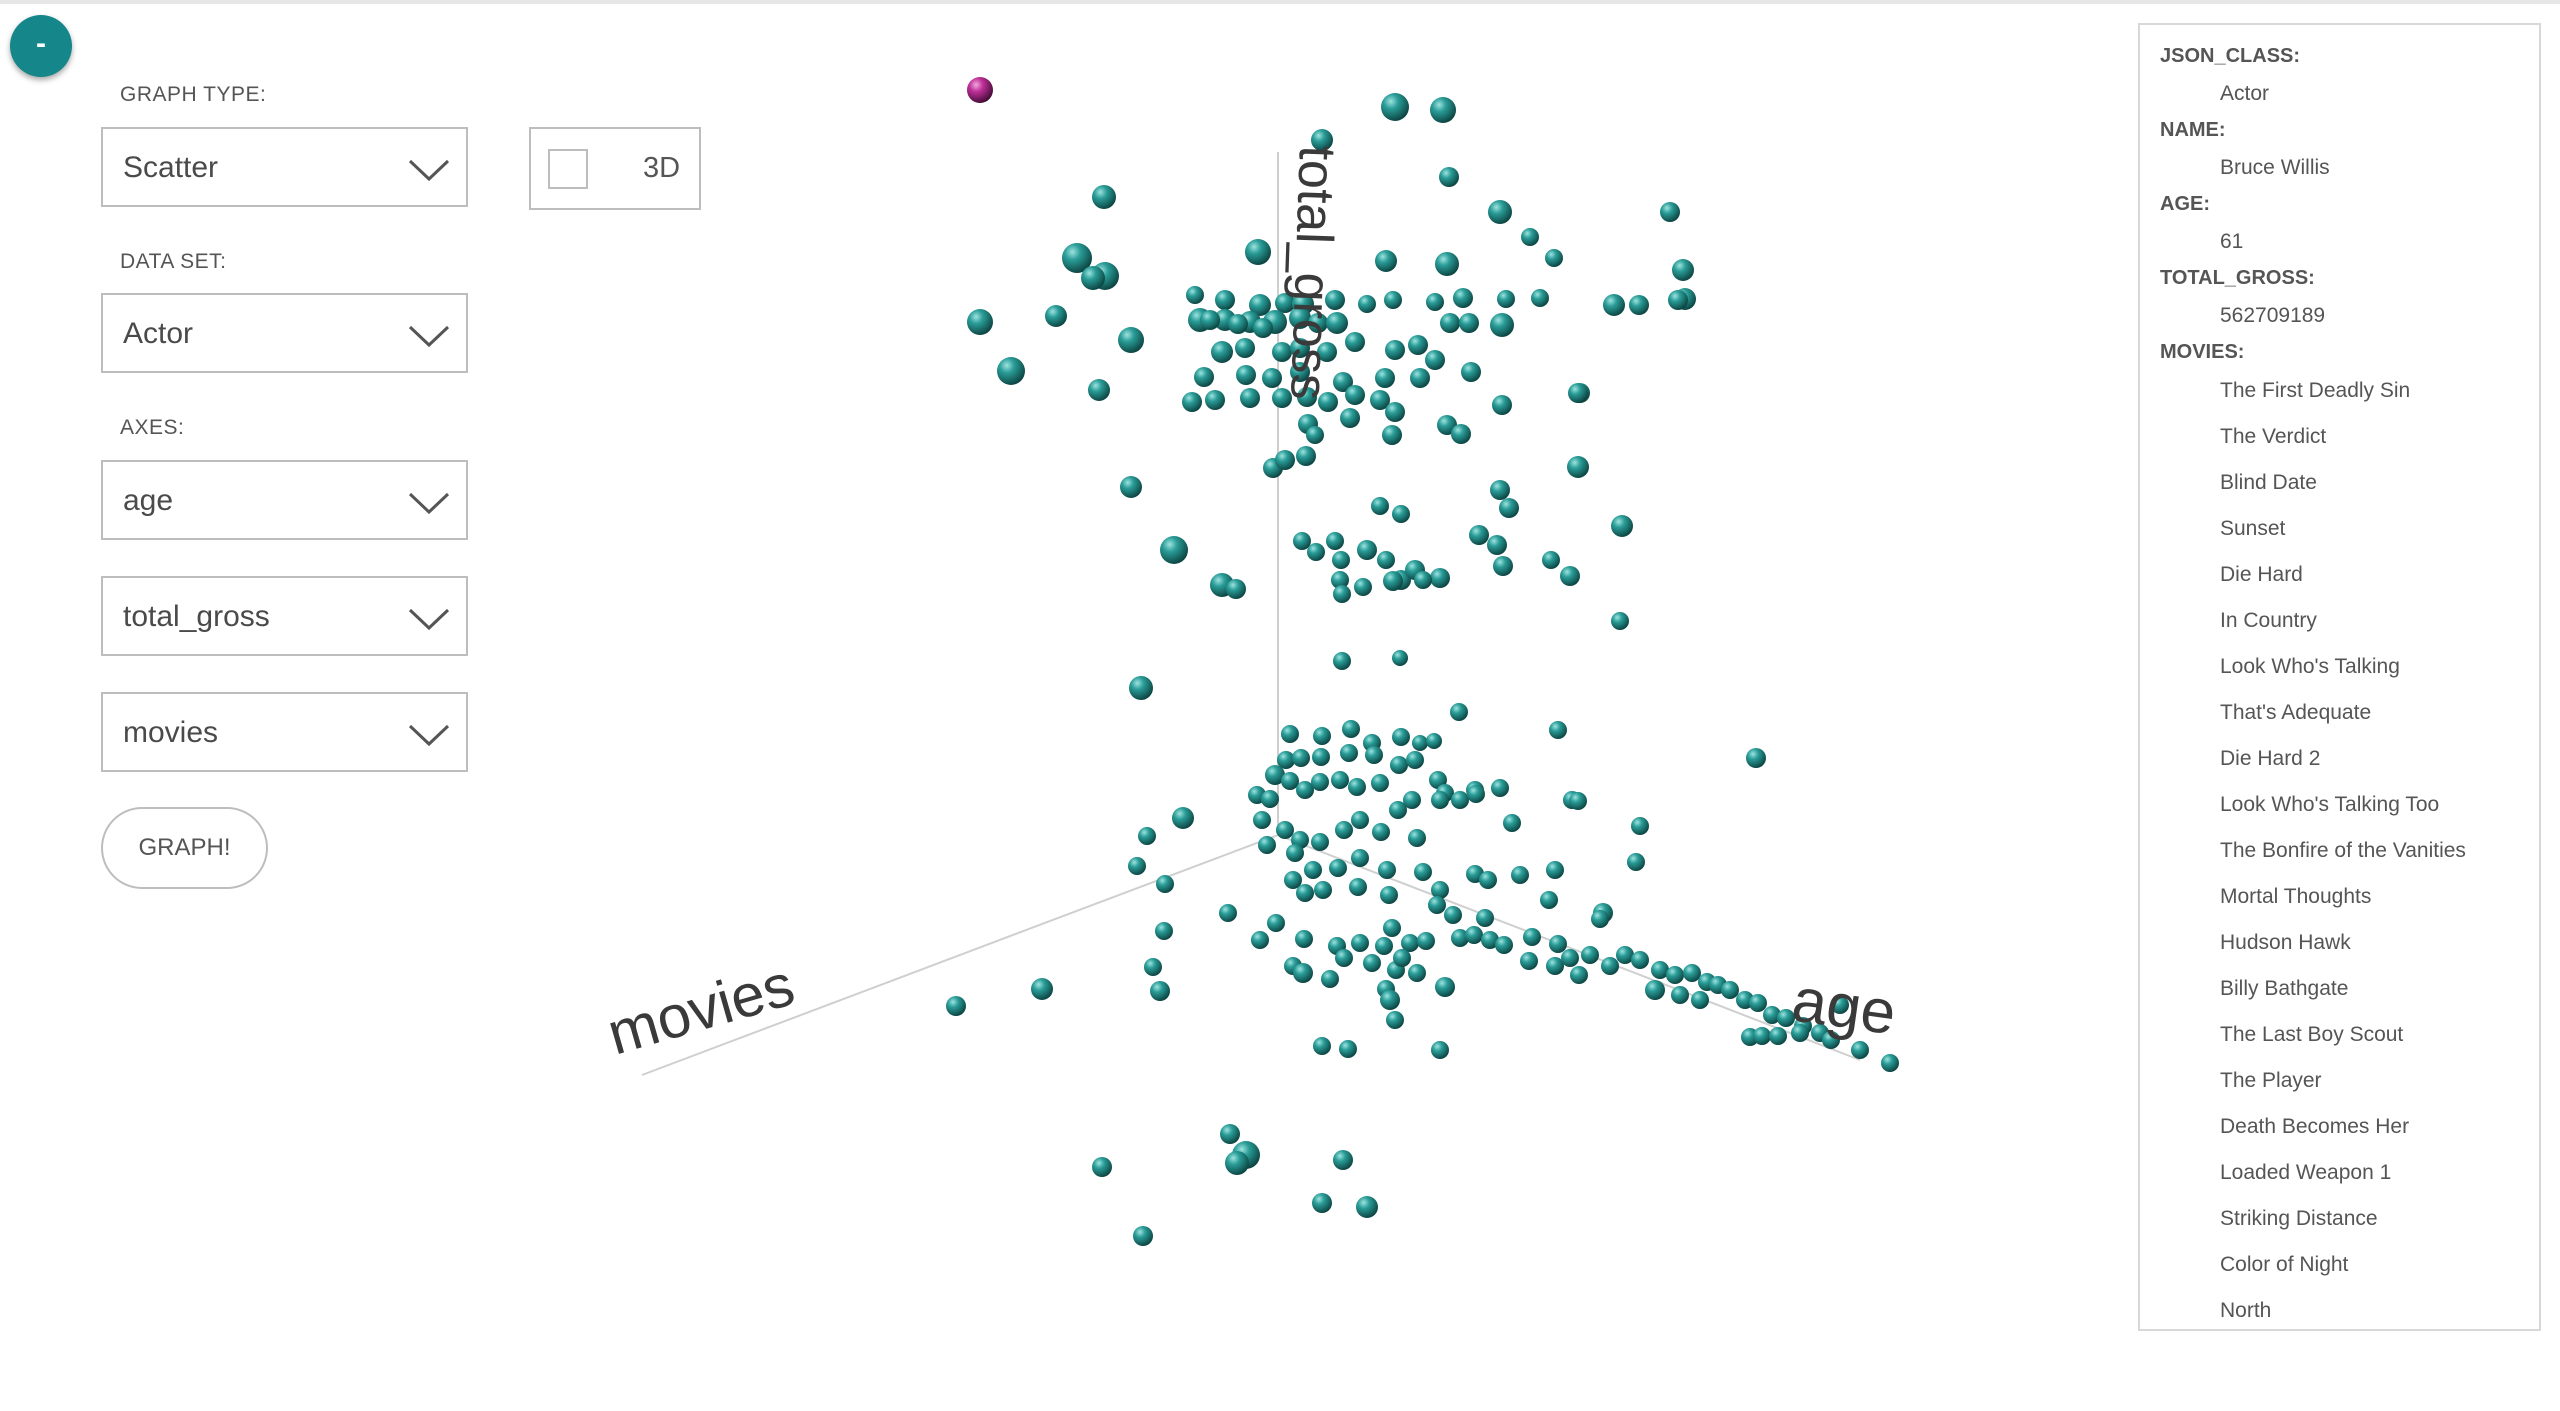 The image size is (2560, 1411). What do you see at coordinates (980, 90) in the screenshot?
I see `selected-data-point` at bounding box center [980, 90].